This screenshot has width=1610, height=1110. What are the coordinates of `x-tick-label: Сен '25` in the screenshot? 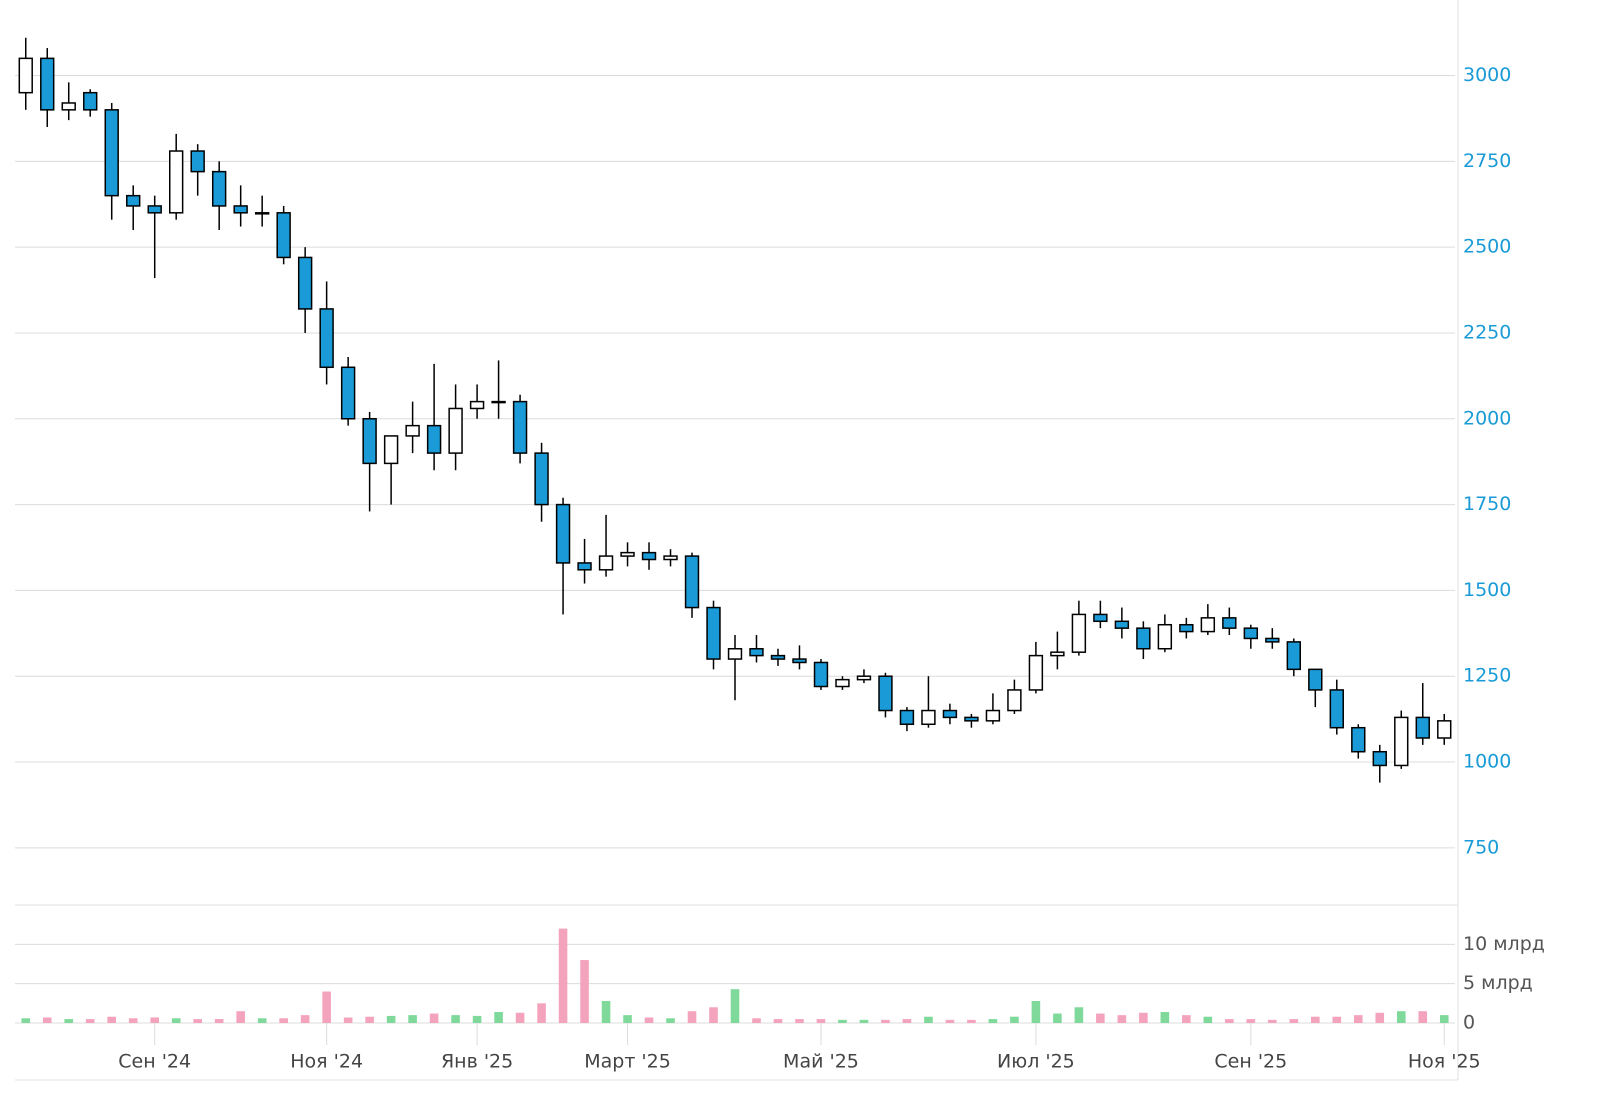 It's located at (1250, 1062).